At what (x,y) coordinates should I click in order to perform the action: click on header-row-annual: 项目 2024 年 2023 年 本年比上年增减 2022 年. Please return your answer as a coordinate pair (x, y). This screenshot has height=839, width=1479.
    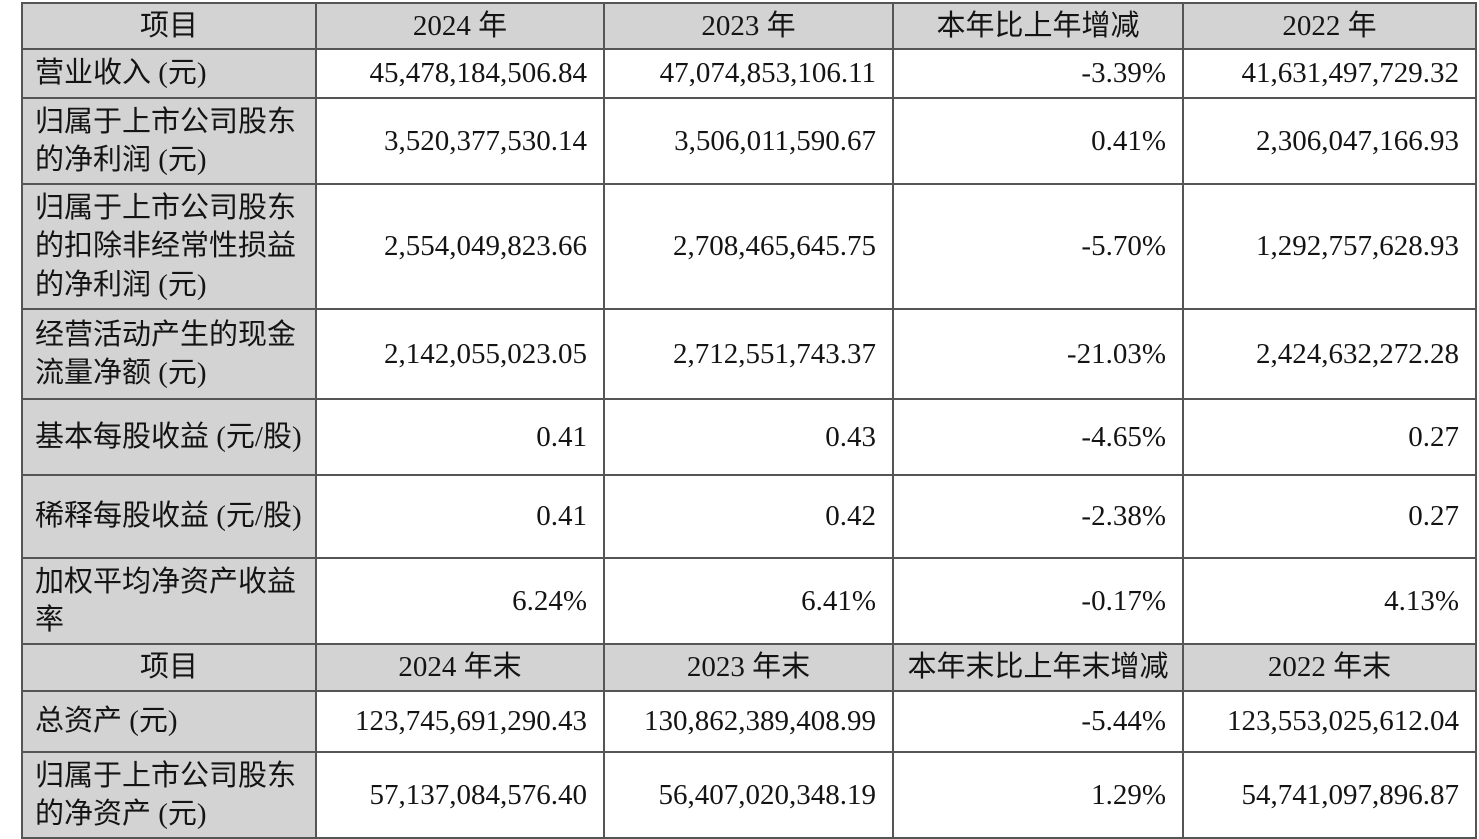
    Looking at the image, I should click on (749, 26).